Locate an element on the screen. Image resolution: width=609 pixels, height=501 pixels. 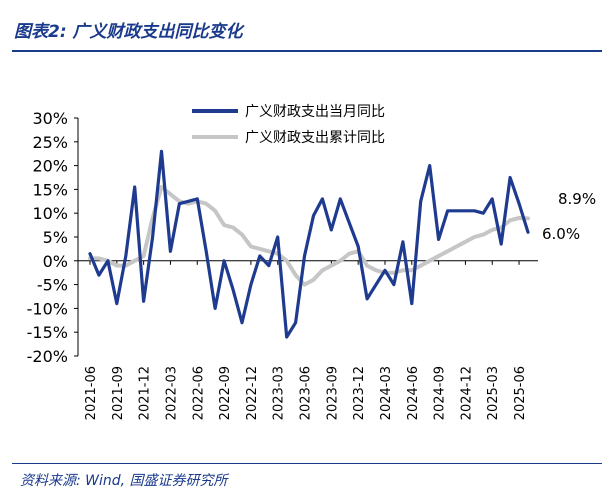
title-divider is located at coordinates (307, 51).